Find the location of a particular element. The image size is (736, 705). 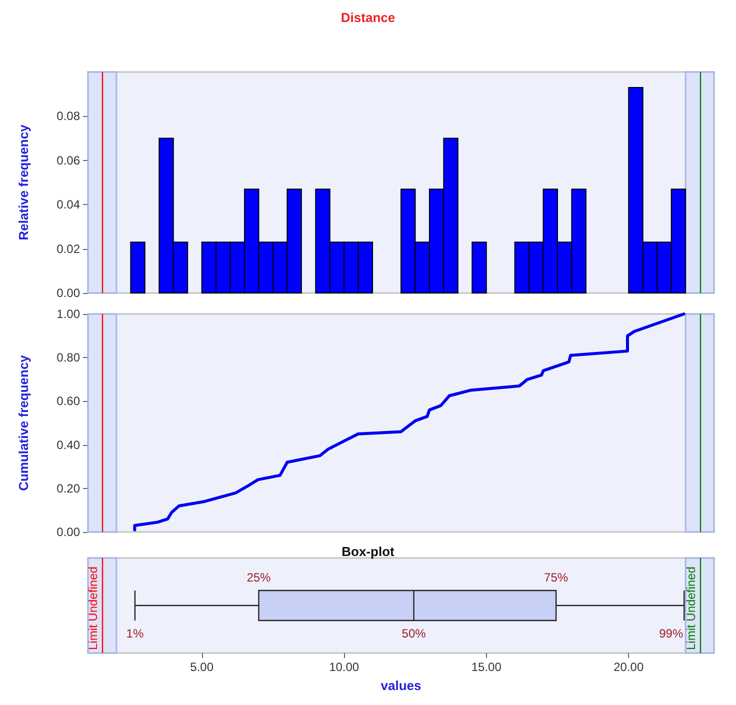

y-tick-label: 0.40 is located at coordinates (68, 445).